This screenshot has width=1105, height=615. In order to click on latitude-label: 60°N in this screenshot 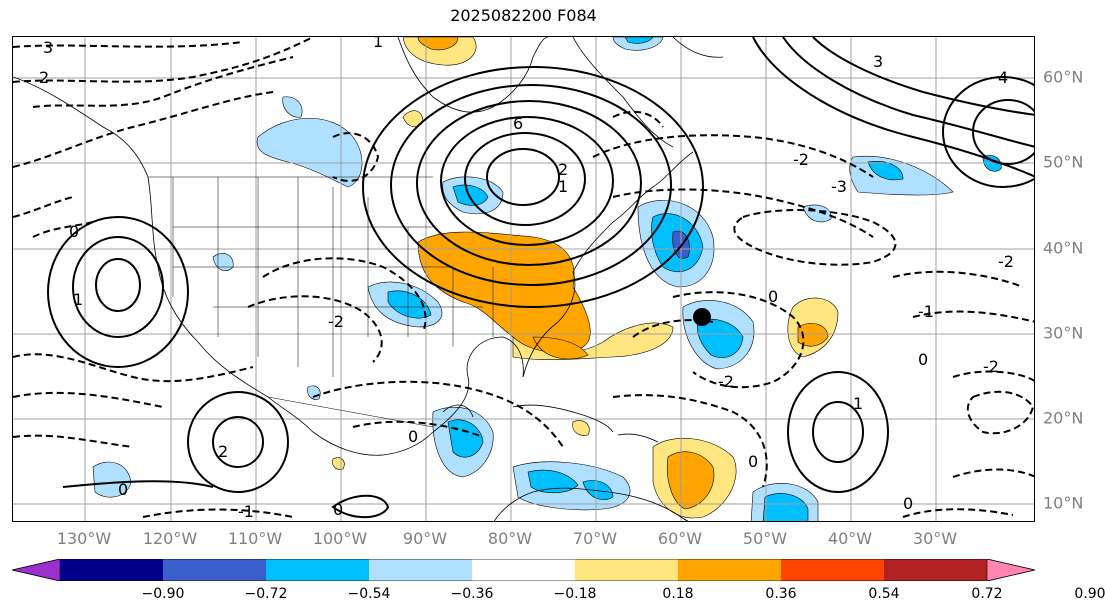, I will do `click(1063, 77)`.